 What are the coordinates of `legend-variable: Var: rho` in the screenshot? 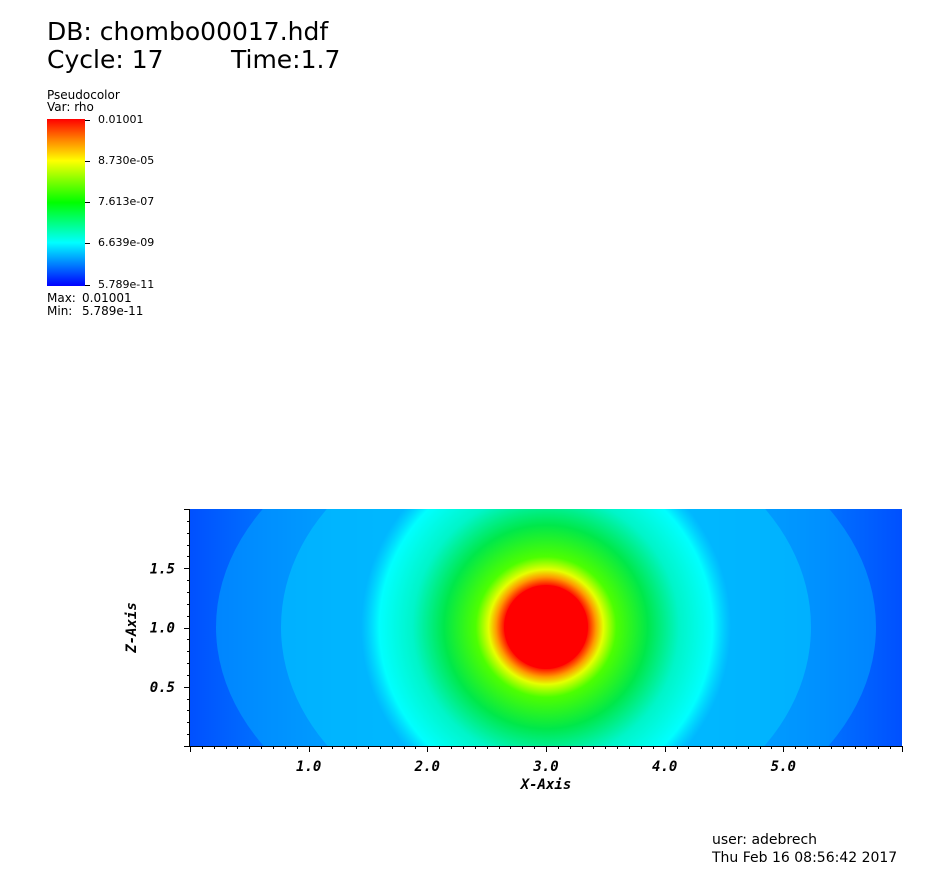 It's located at (70, 107).